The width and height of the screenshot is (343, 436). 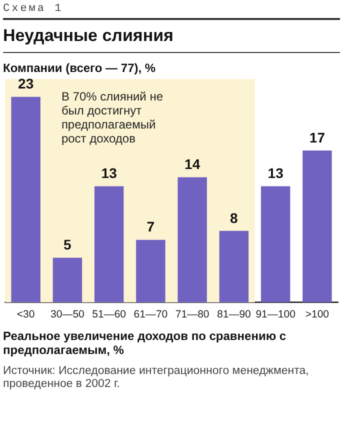 What do you see at coordinates (156, 378) in the screenshot?
I see `text: Источник: Исследование интеграционного менеджмента, проведенное в 2002 г.` at bounding box center [156, 378].